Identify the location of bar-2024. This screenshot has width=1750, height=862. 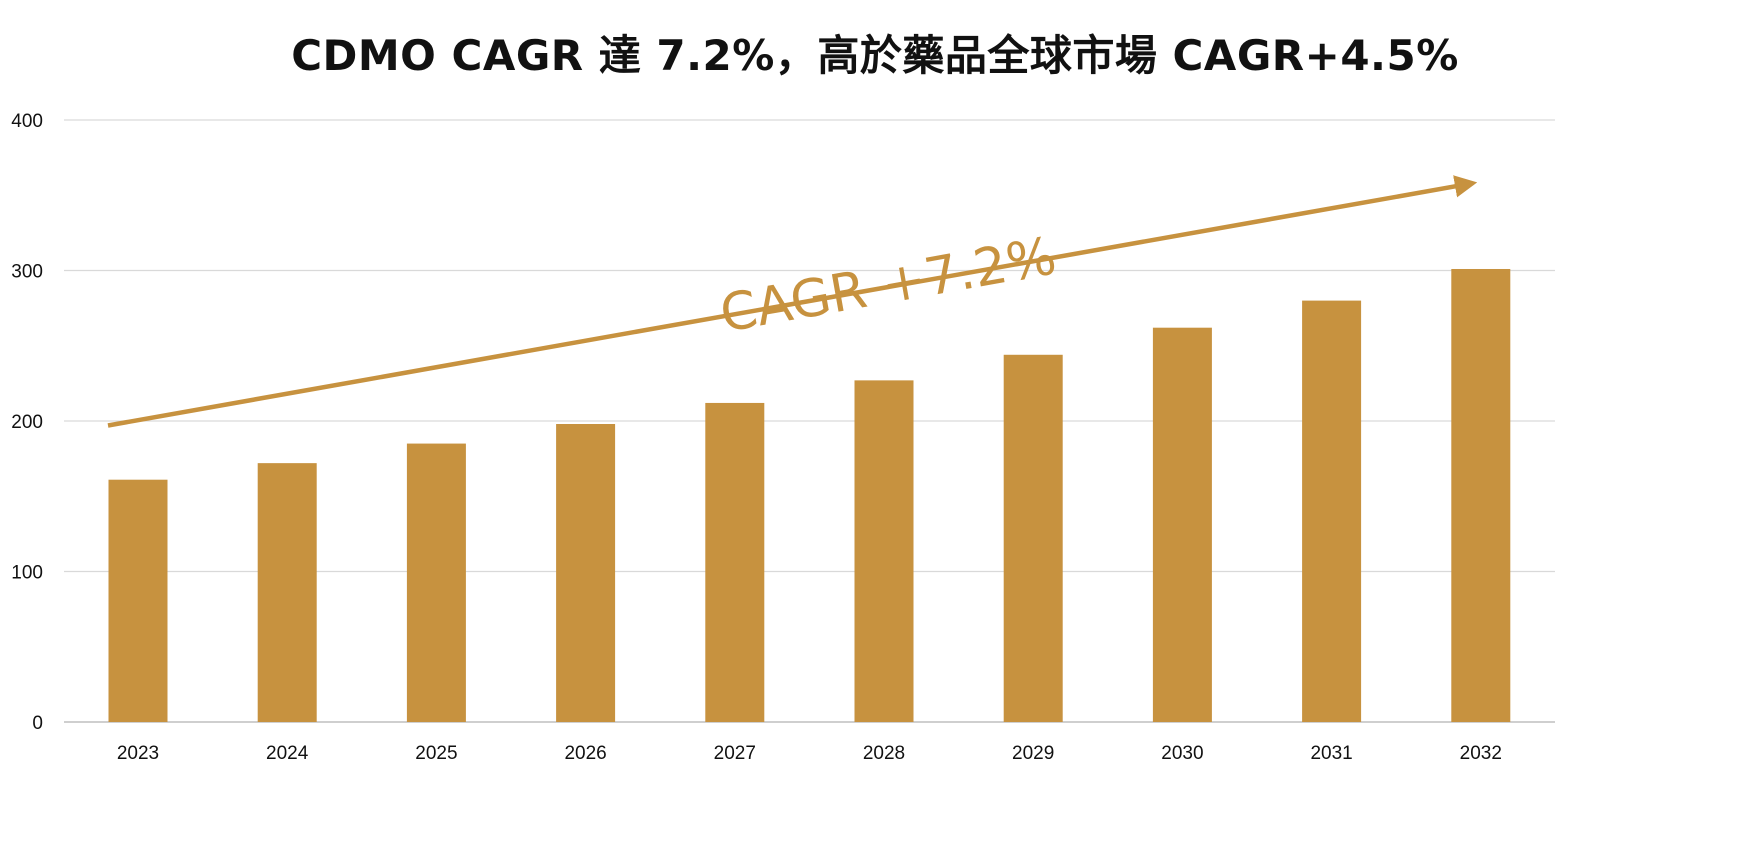
(287, 592).